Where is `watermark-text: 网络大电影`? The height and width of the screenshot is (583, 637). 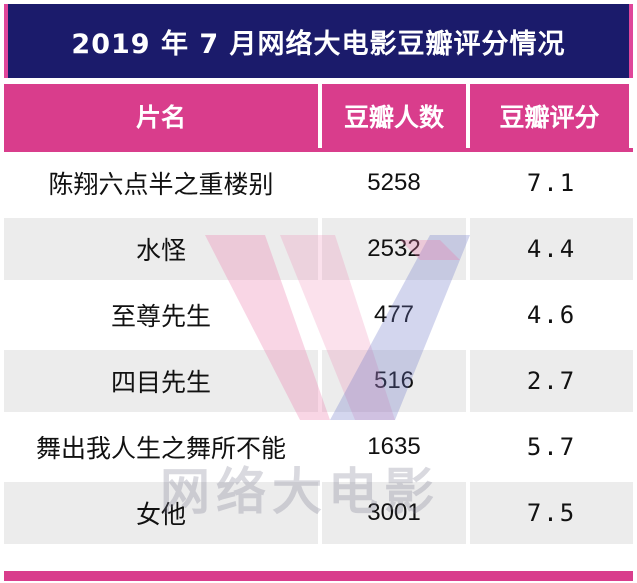 watermark-text: 网络大电影 is located at coordinates (300, 488).